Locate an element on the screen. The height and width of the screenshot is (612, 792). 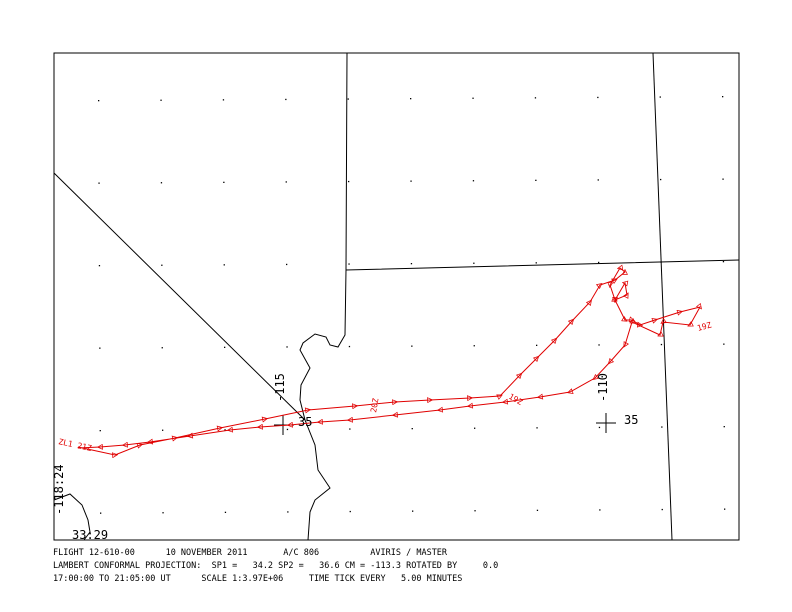
grid-label: -115 is located at coordinates (280, 387).